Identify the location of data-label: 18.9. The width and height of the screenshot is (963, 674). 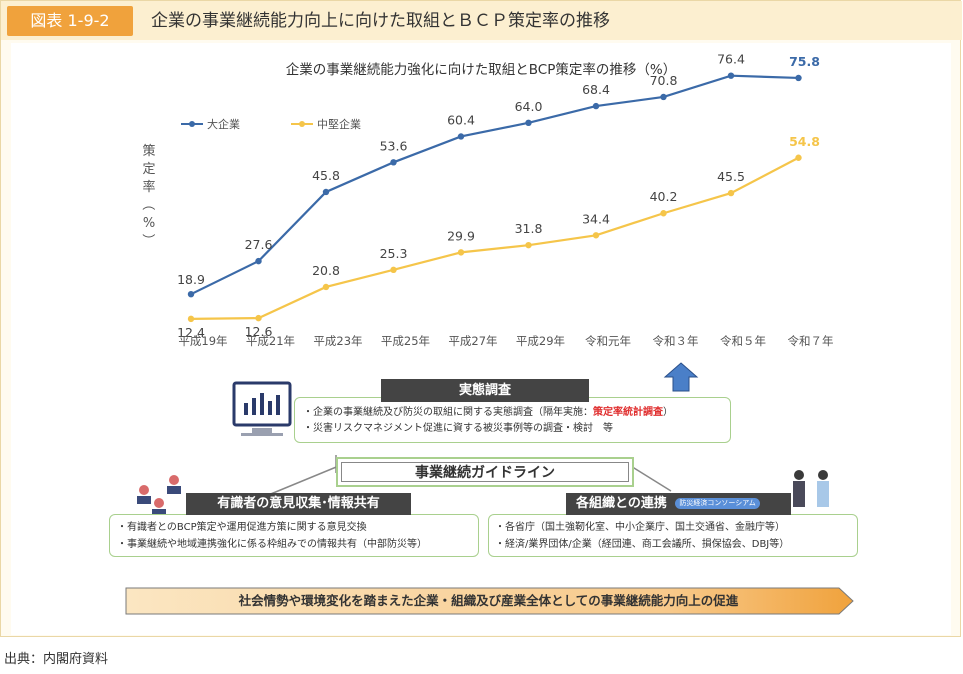
(191, 279).